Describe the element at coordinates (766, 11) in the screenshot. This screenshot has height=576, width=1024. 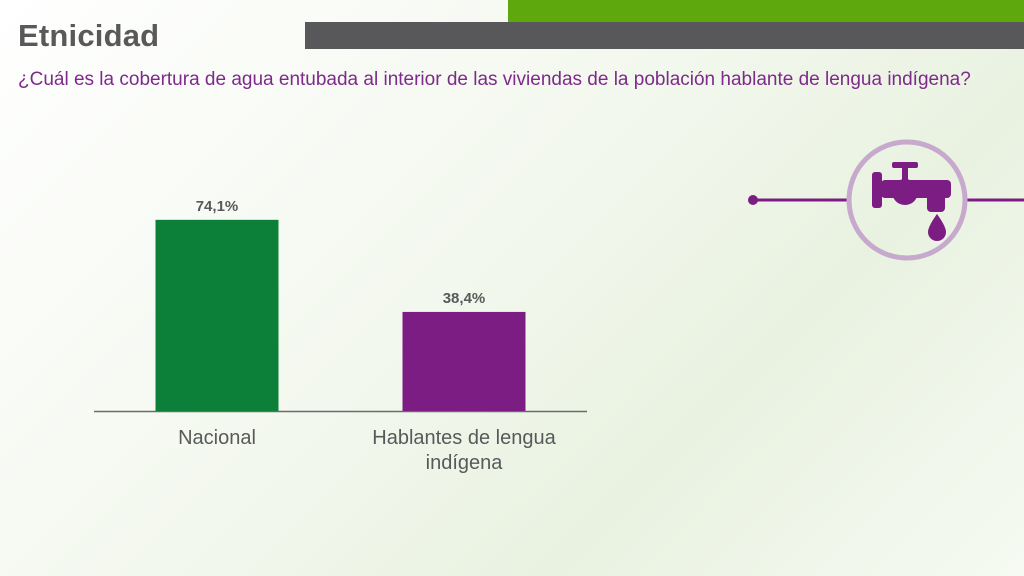
I see `header-accent-bar` at that location.